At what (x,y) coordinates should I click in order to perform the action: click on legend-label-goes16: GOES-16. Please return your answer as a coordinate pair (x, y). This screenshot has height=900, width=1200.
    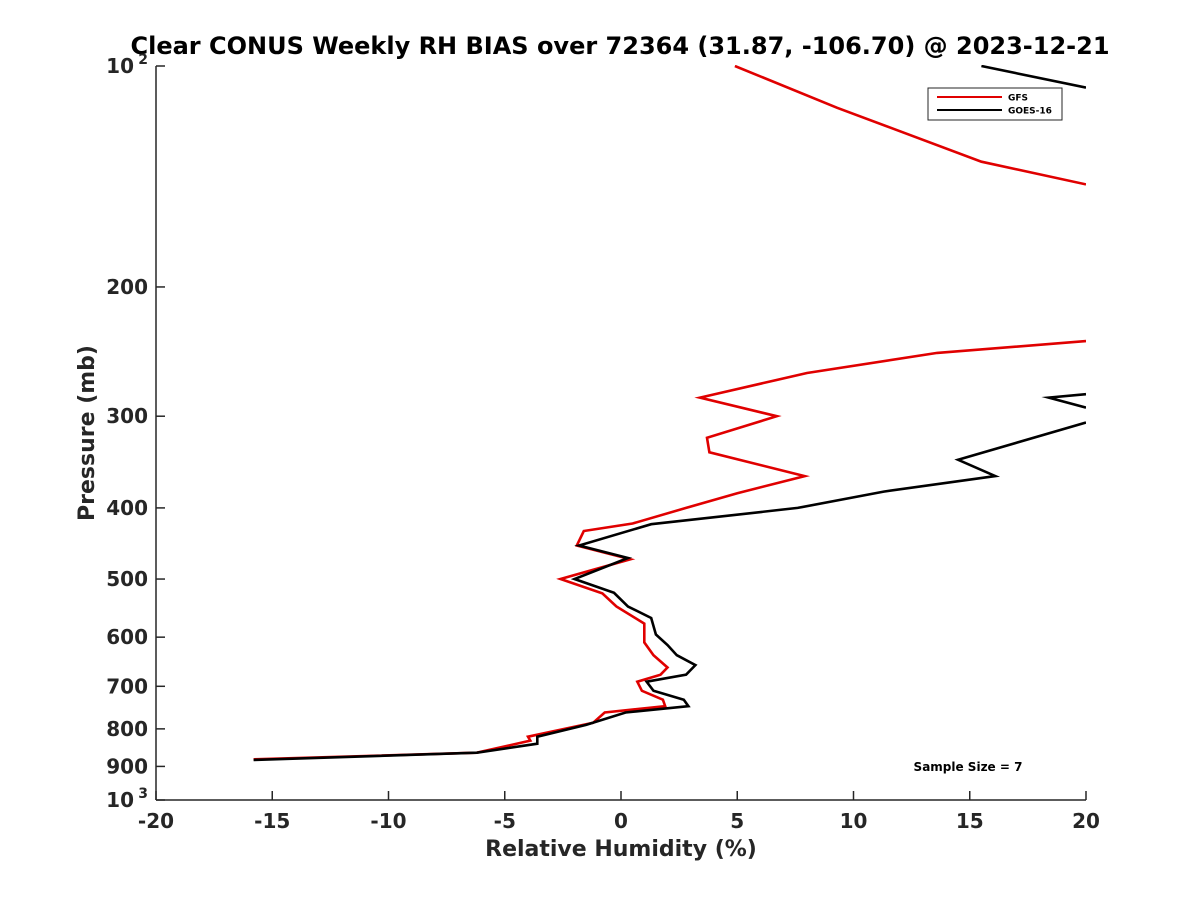
    Looking at the image, I should click on (1030, 112).